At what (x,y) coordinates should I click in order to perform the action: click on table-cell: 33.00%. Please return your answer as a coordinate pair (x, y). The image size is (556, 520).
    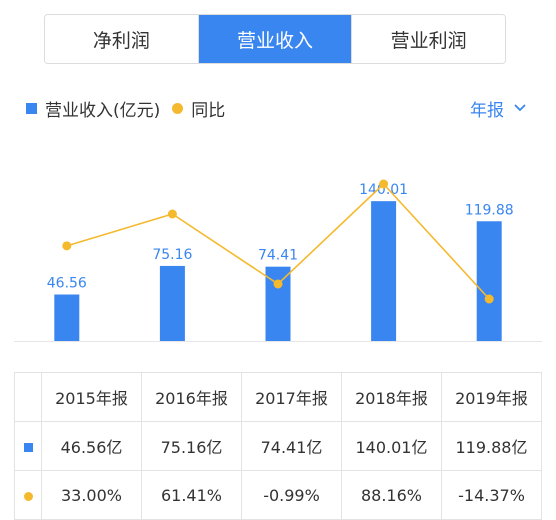
    Looking at the image, I should click on (91, 495).